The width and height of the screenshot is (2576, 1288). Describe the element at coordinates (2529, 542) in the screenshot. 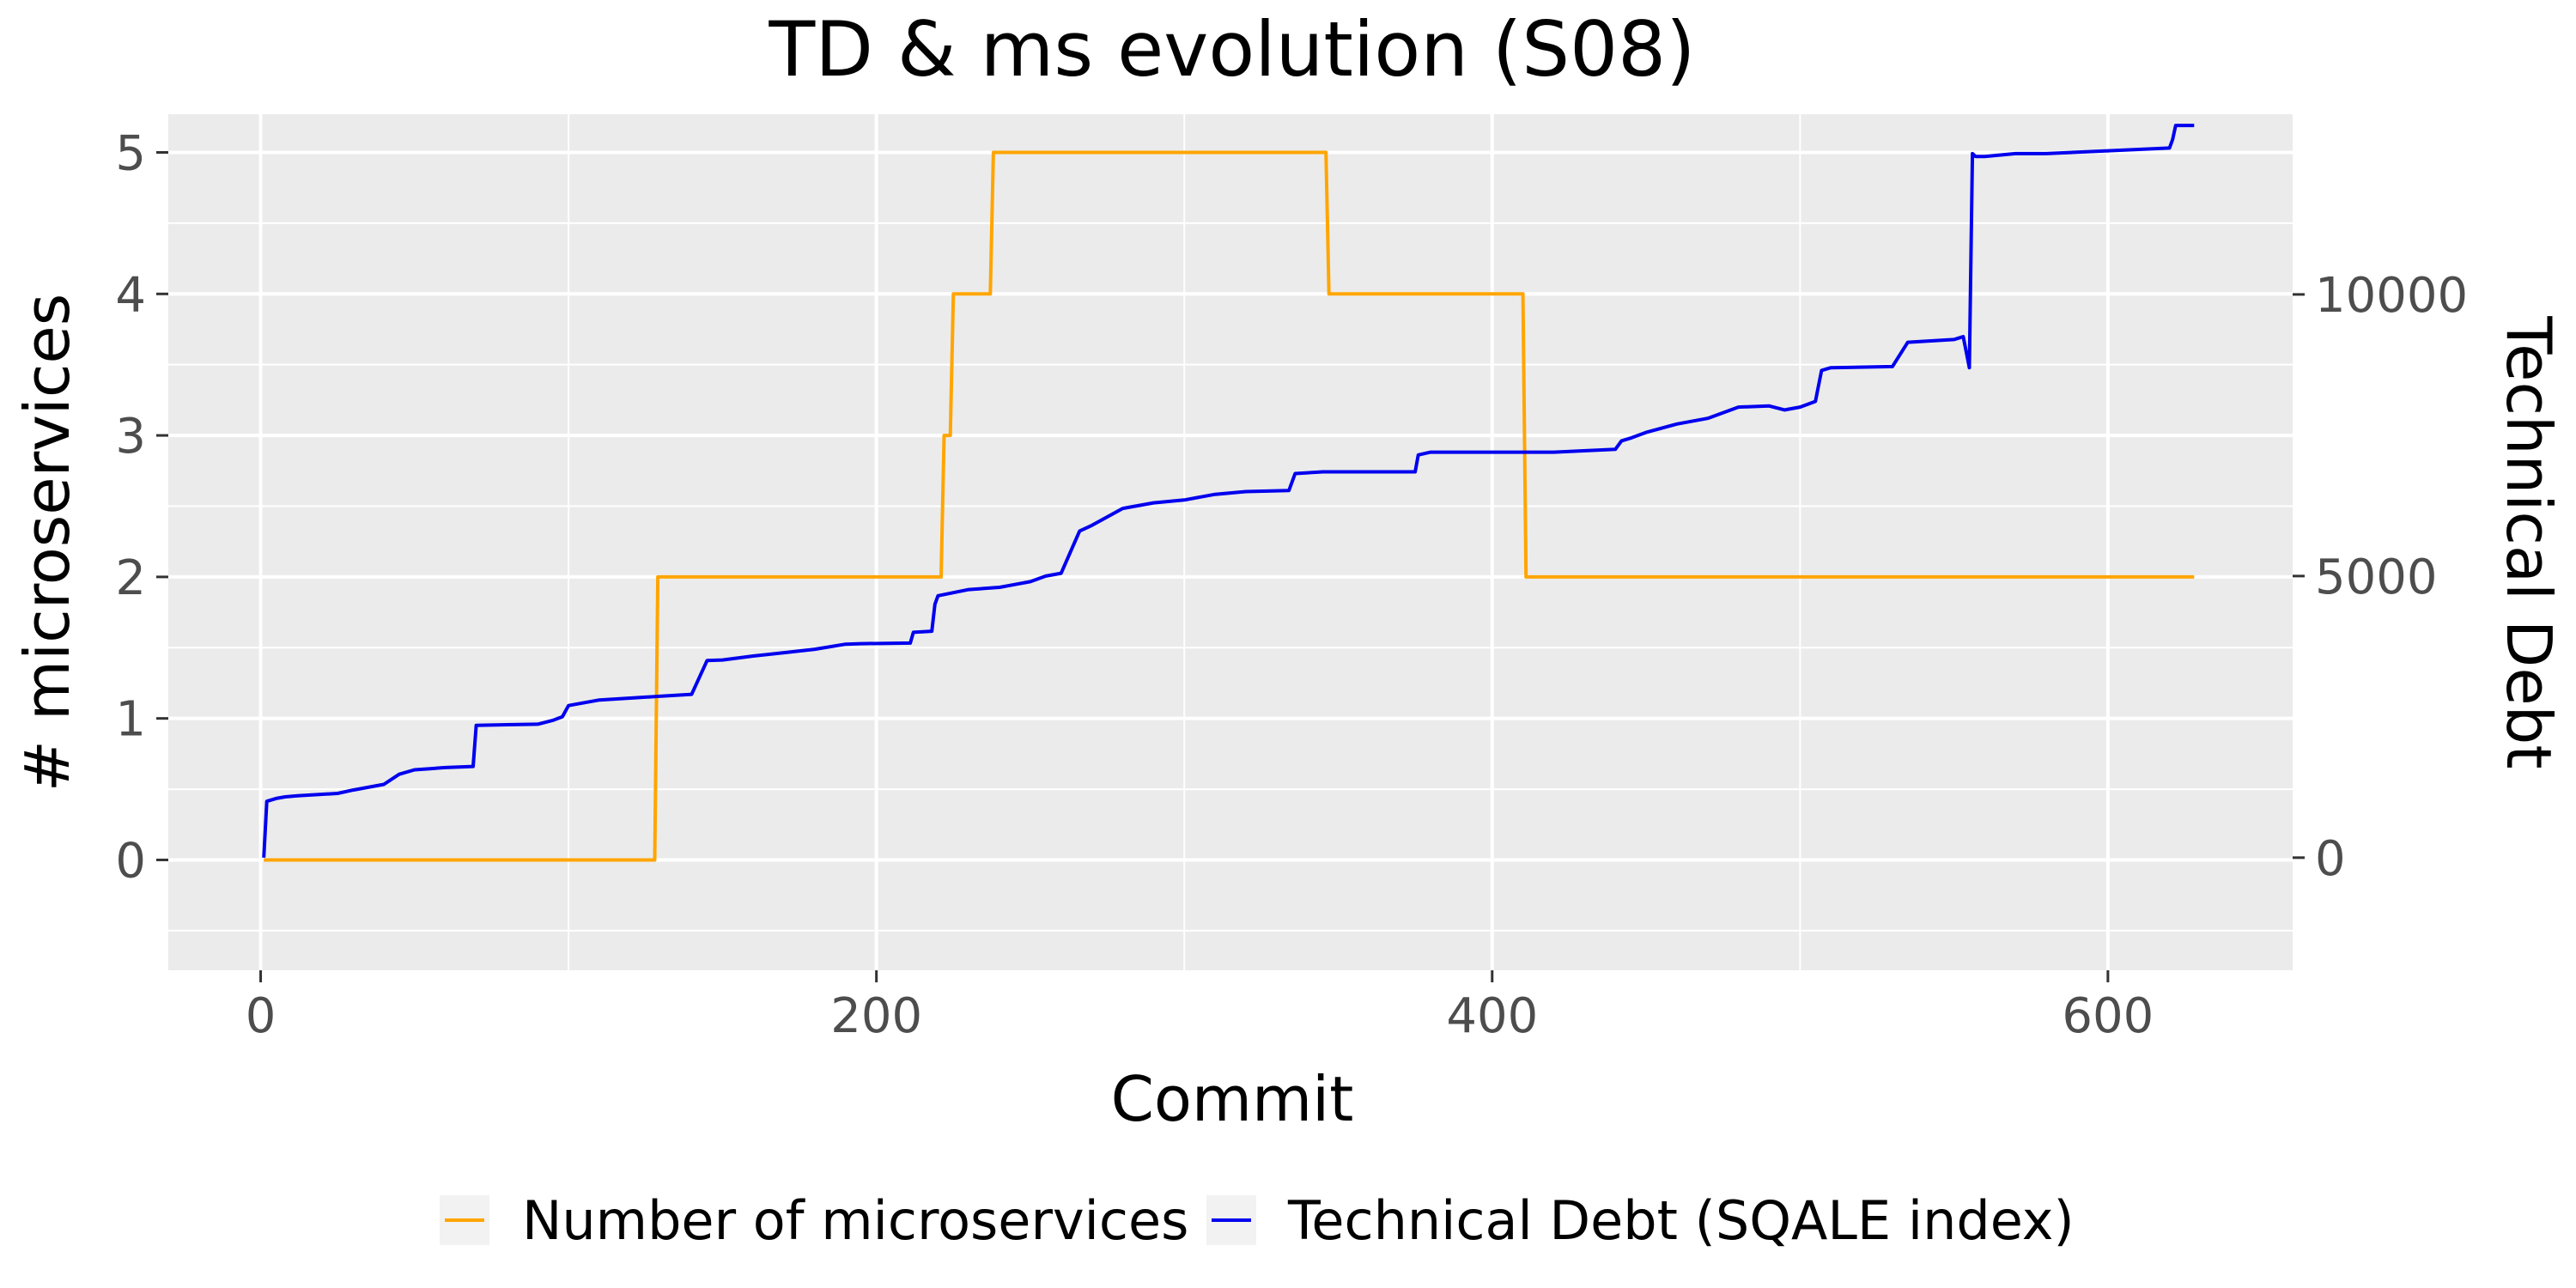

I see `y-right-axis-title: Technical Debt` at that location.